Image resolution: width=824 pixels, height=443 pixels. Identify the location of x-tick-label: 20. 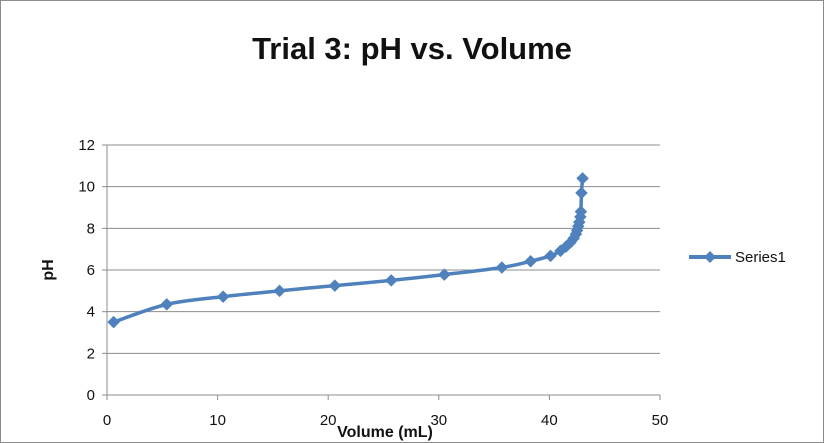
(328, 420).